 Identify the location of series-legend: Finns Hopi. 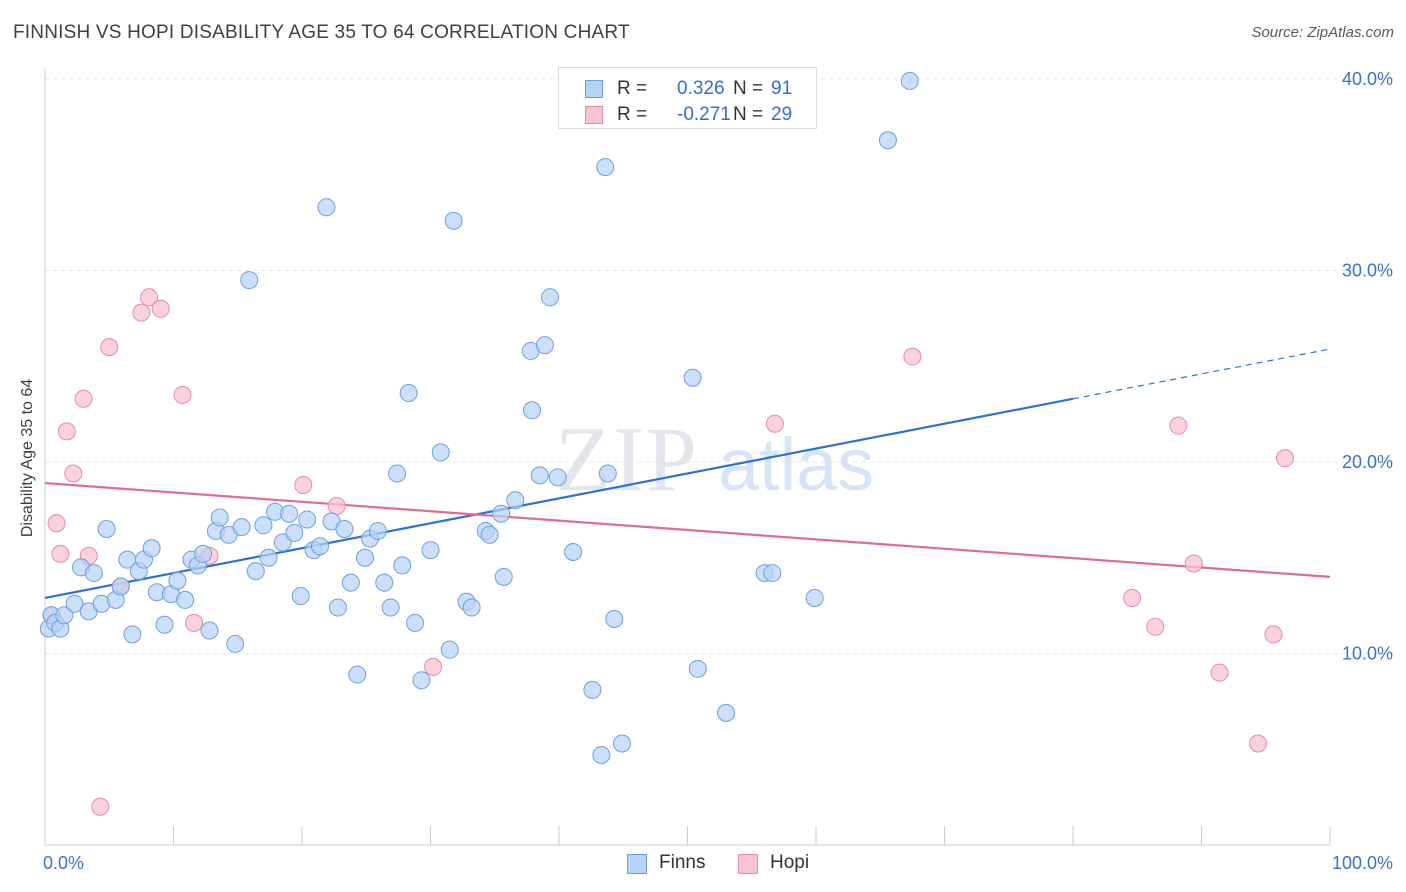
(703, 864).